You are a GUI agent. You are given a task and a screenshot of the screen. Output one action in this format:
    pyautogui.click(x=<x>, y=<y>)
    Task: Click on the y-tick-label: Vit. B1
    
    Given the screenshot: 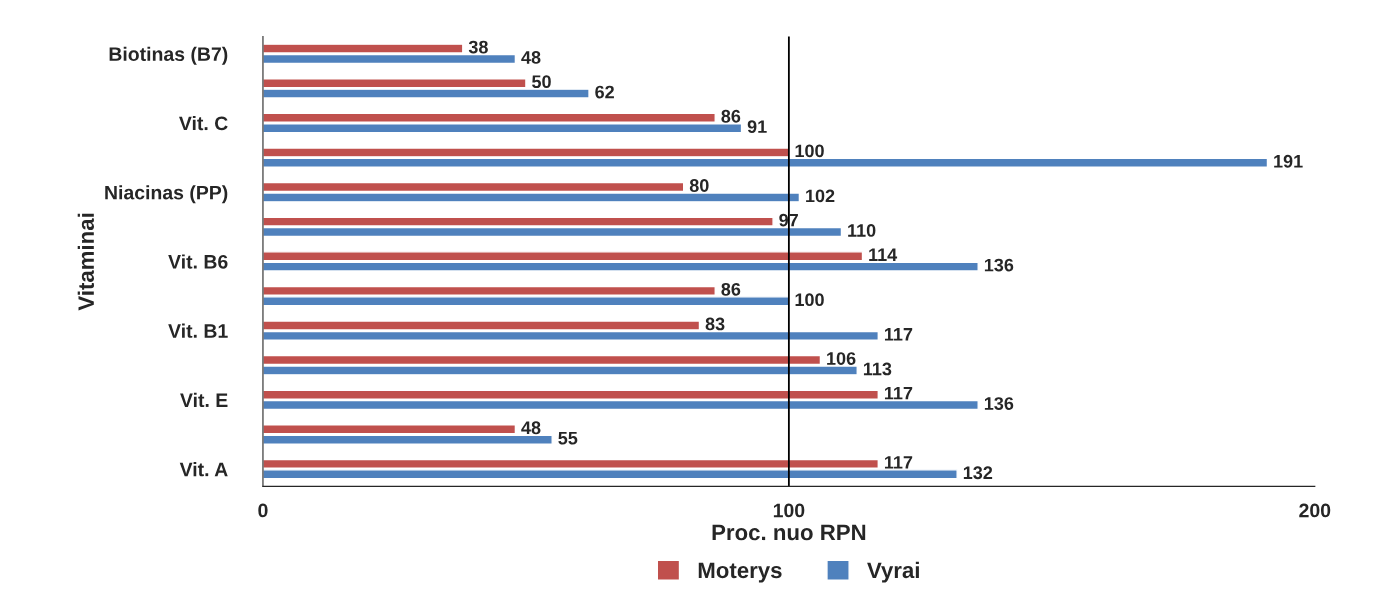 What is the action you would take?
    pyautogui.click(x=198, y=330)
    